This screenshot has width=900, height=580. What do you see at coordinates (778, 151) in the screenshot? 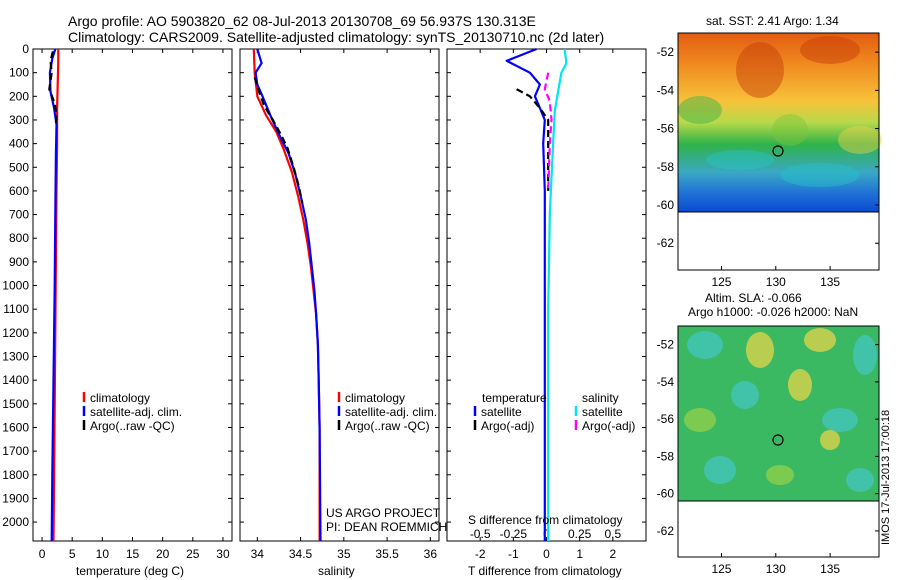
I see `argo-location-marker` at bounding box center [778, 151].